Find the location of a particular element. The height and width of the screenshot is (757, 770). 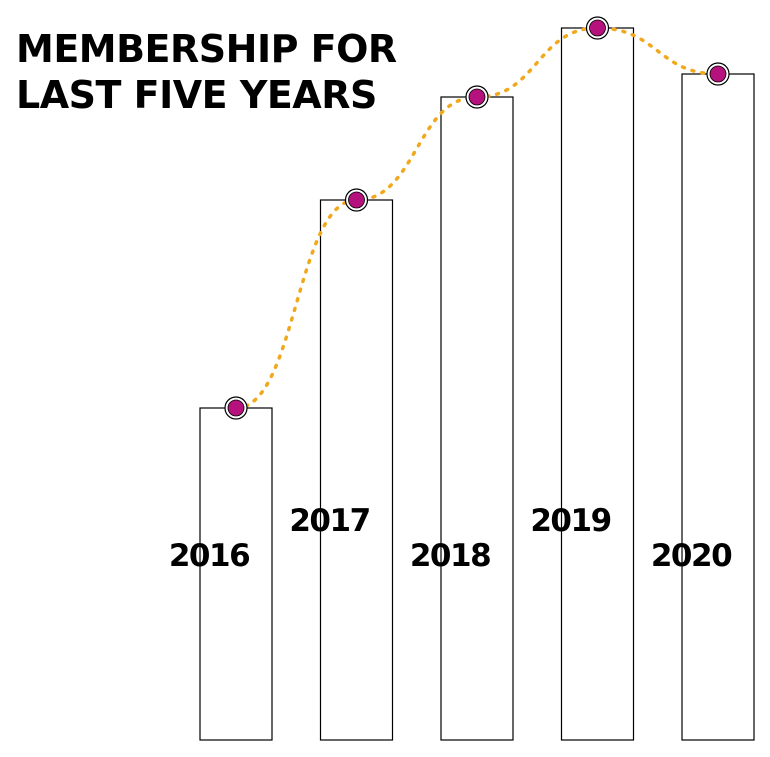

point-2020 is located at coordinates (718, 74).